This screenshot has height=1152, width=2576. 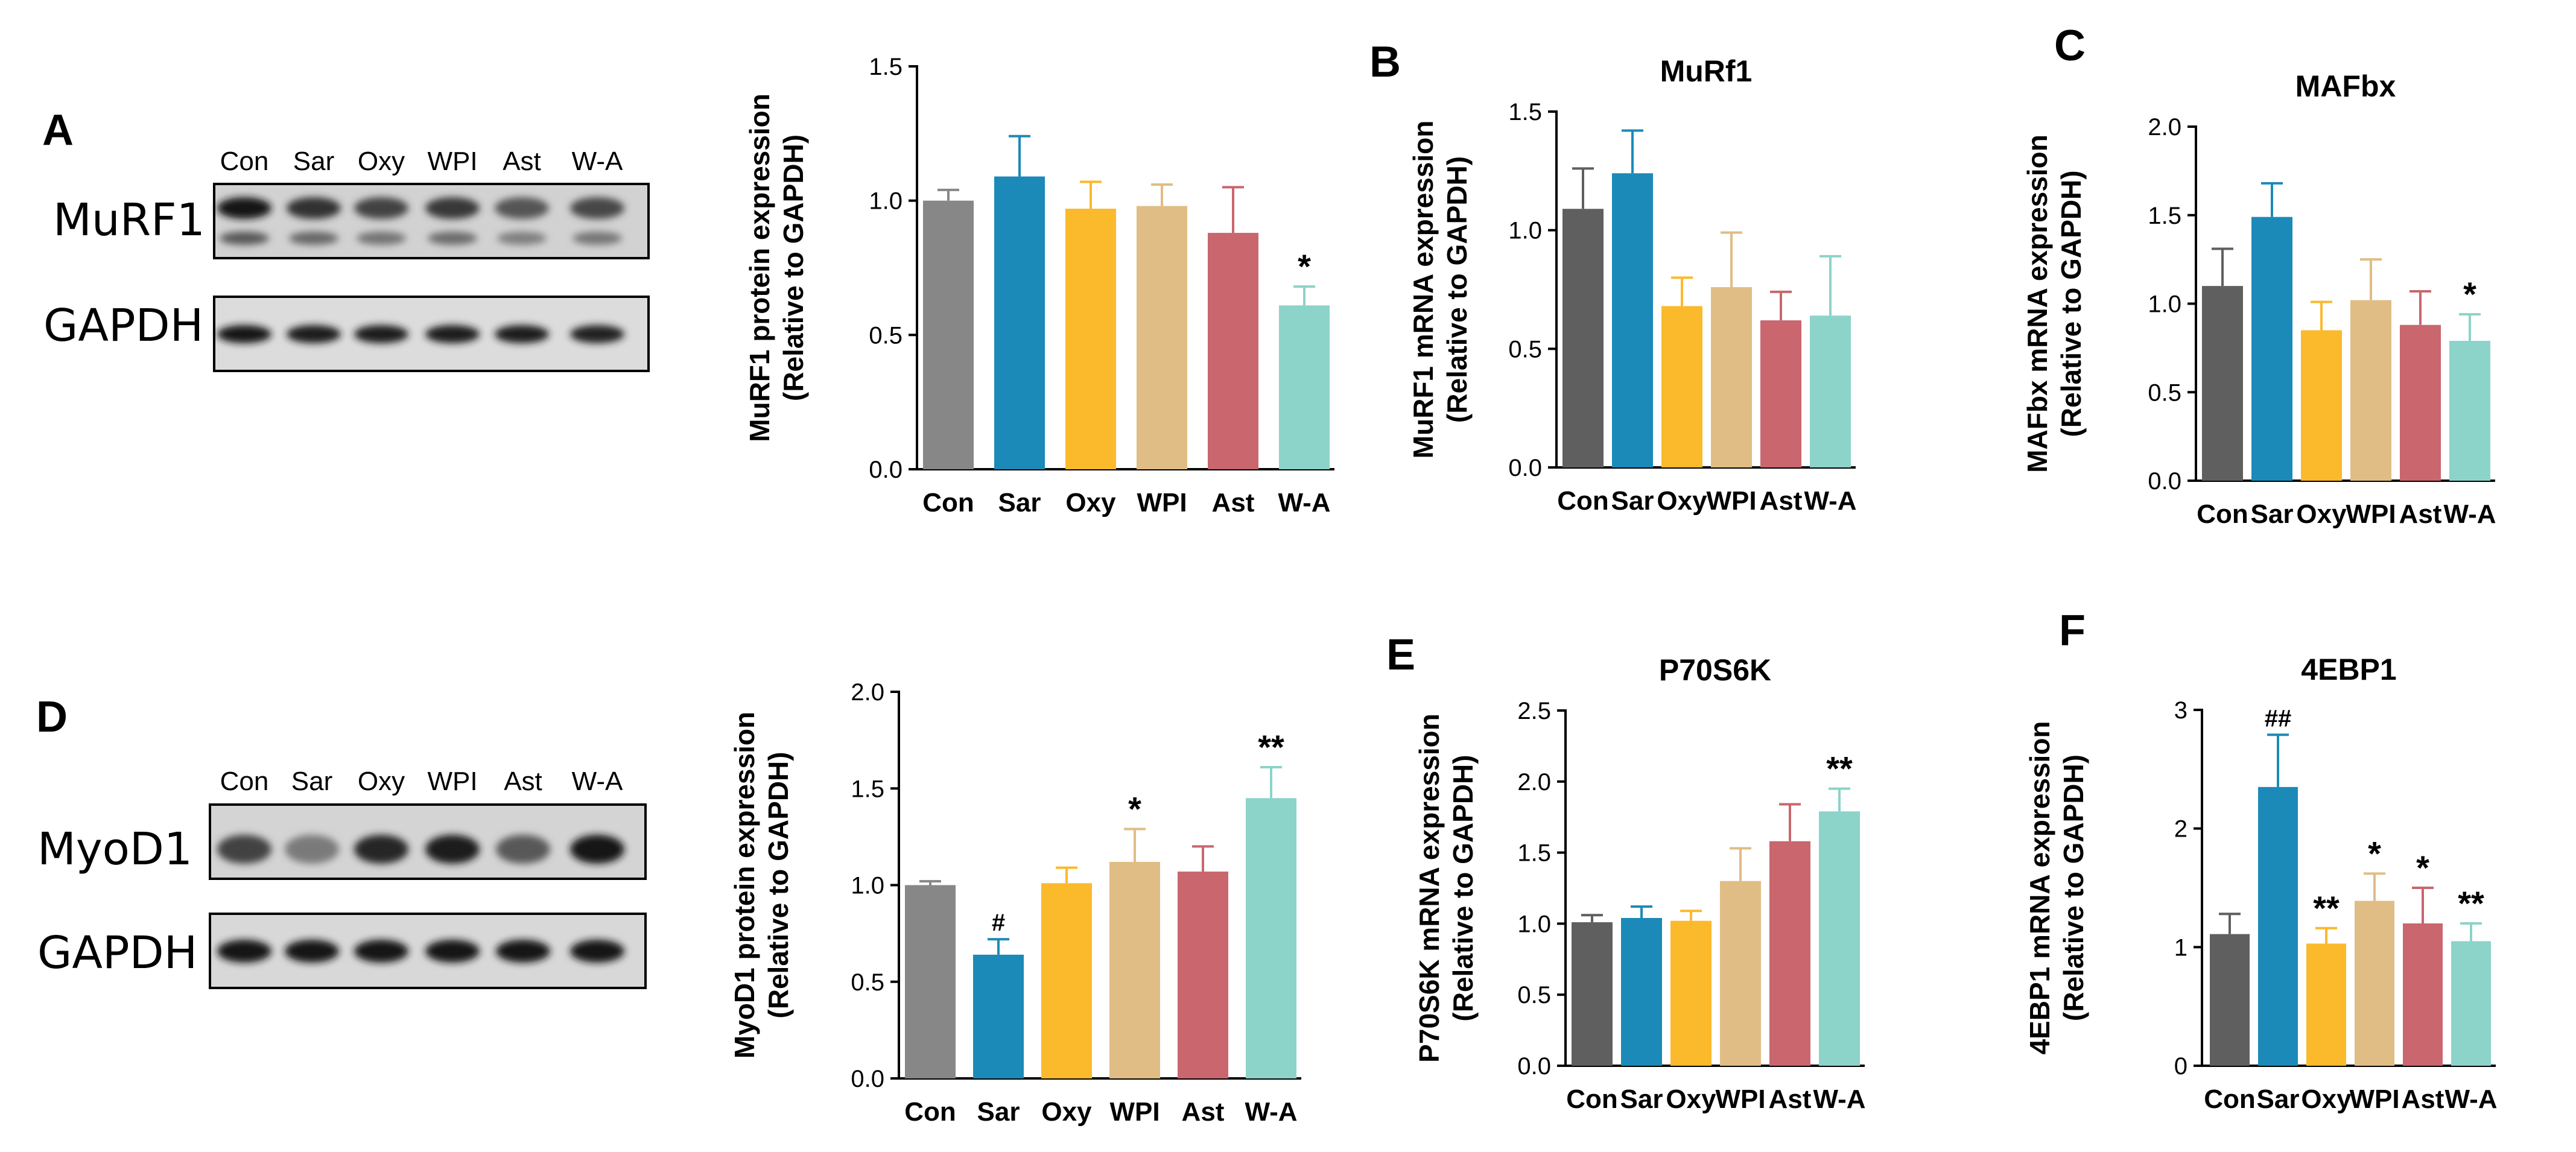 What do you see at coordinates (244, 782) in the screenshot?
I see `lane-label: Con` at bounding box center [244, 782].